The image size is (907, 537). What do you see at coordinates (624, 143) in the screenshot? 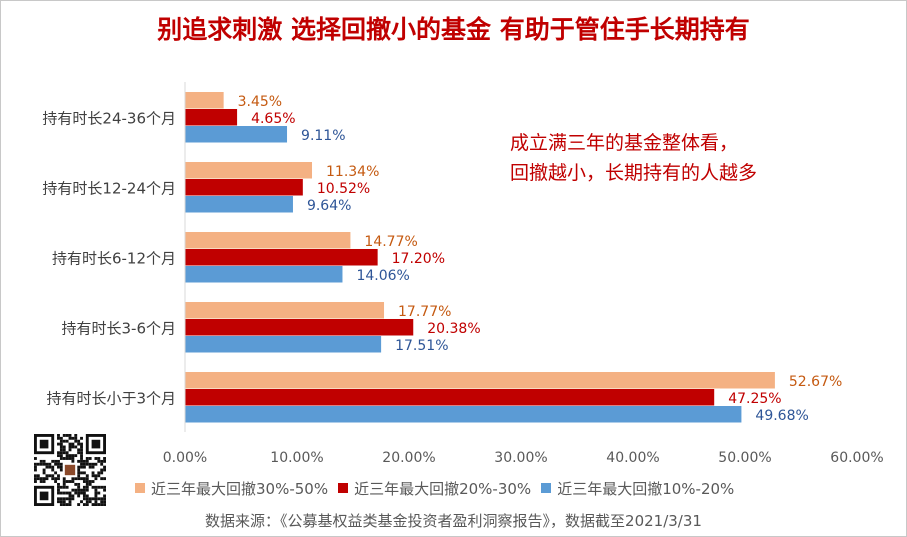
I see `annotation-line-1: 成立满三年的基金整体看，` at bounding box center [624, 143].